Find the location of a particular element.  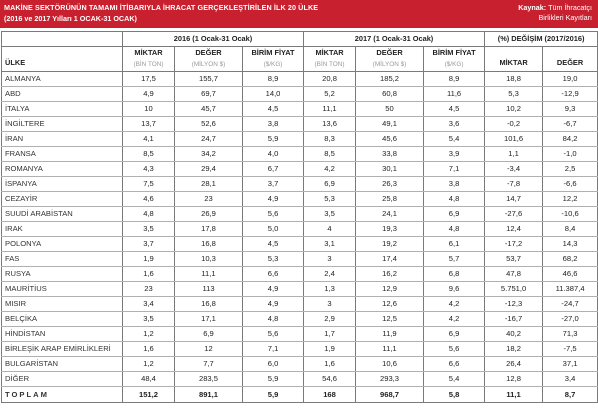

cell-change-val: -6,6 is located at coordinates (570, 184).